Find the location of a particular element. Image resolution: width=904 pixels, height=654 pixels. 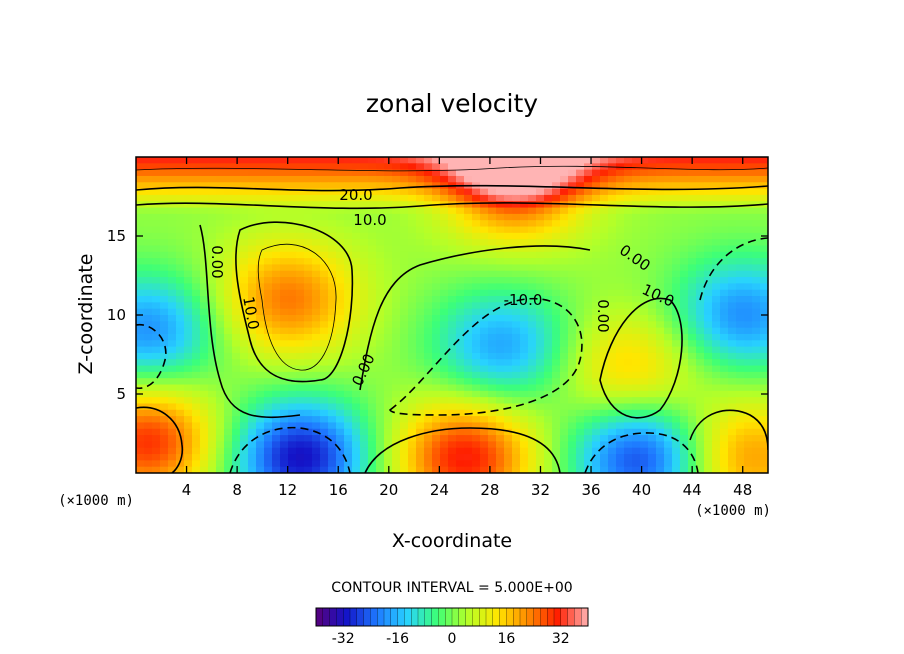

contour-label: 10.0 is located at coordinates (251, 313).